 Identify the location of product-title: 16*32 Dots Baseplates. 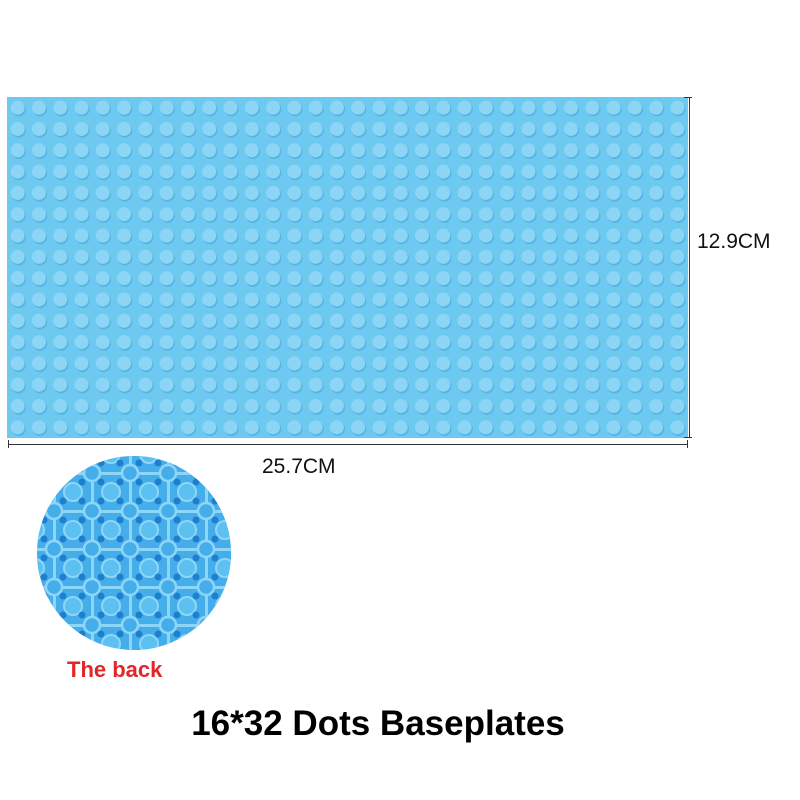
(378, 723).